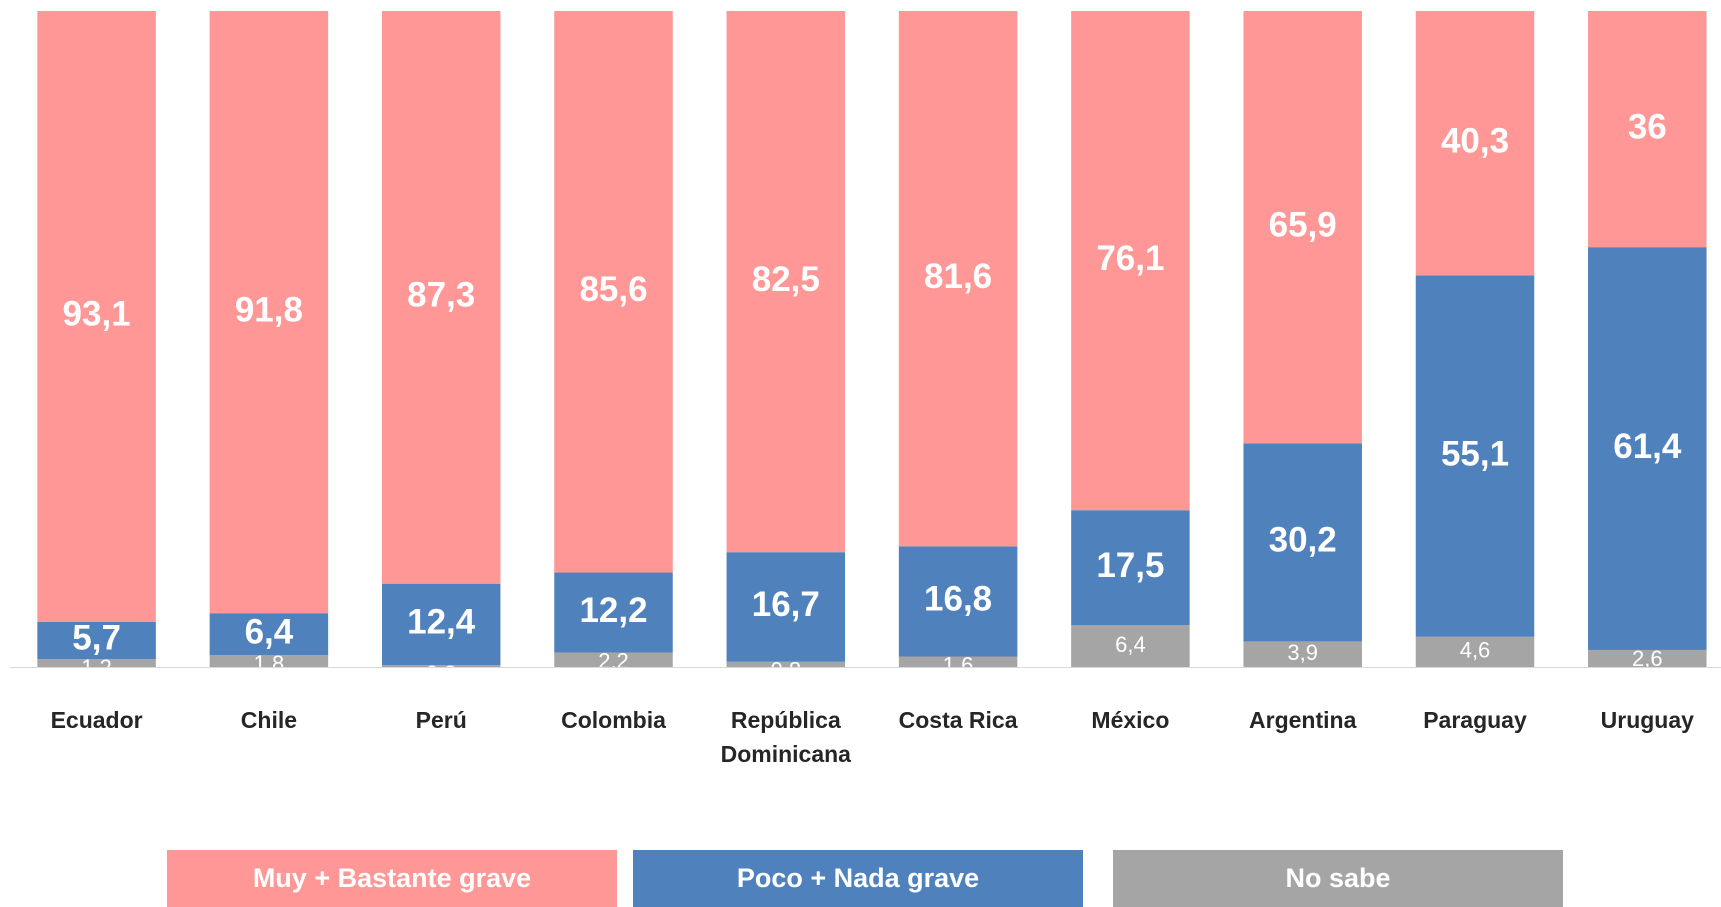 The height and width of the screenshot is (907, 1721). What do you see at coordinates (1475, 140) in the screenshot?
I see `data-label: 40,3` at bounding box center [1475, 140].